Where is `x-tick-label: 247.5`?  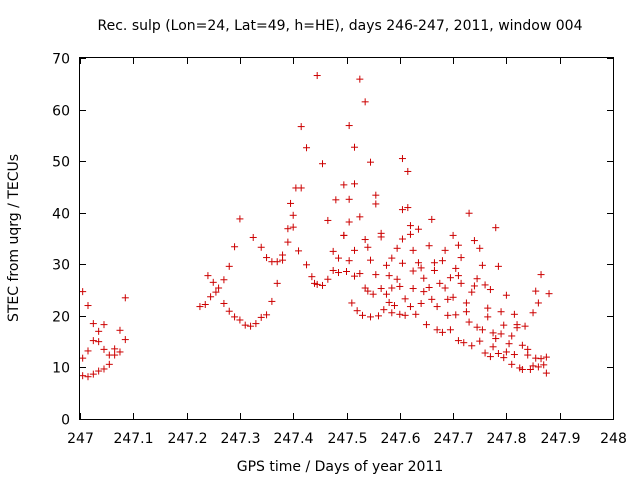 x-tick-label: 247.5 is located at coordinates (347, 439).